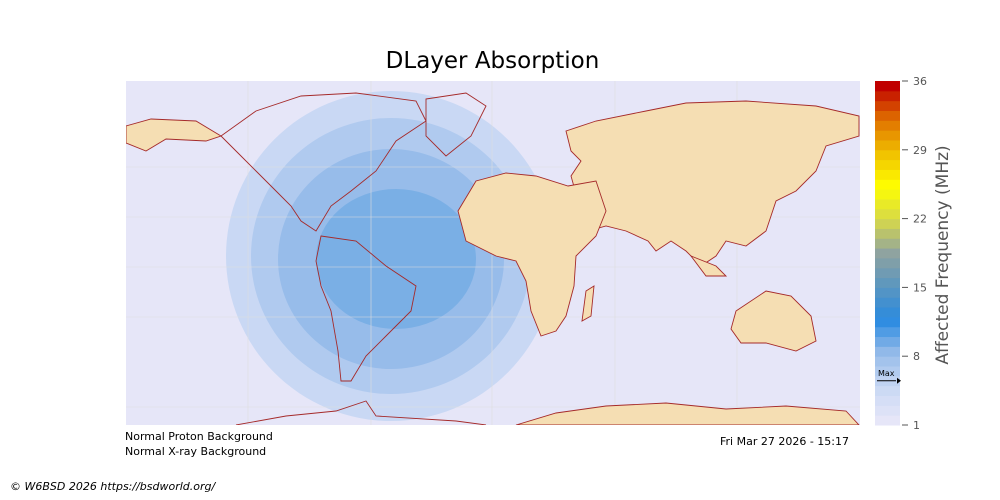  Describe the element at coordinates (113, 486) in the screenshot. I see `copyright: © W6BSD 2026 https://bsdworld.org/` at that location.